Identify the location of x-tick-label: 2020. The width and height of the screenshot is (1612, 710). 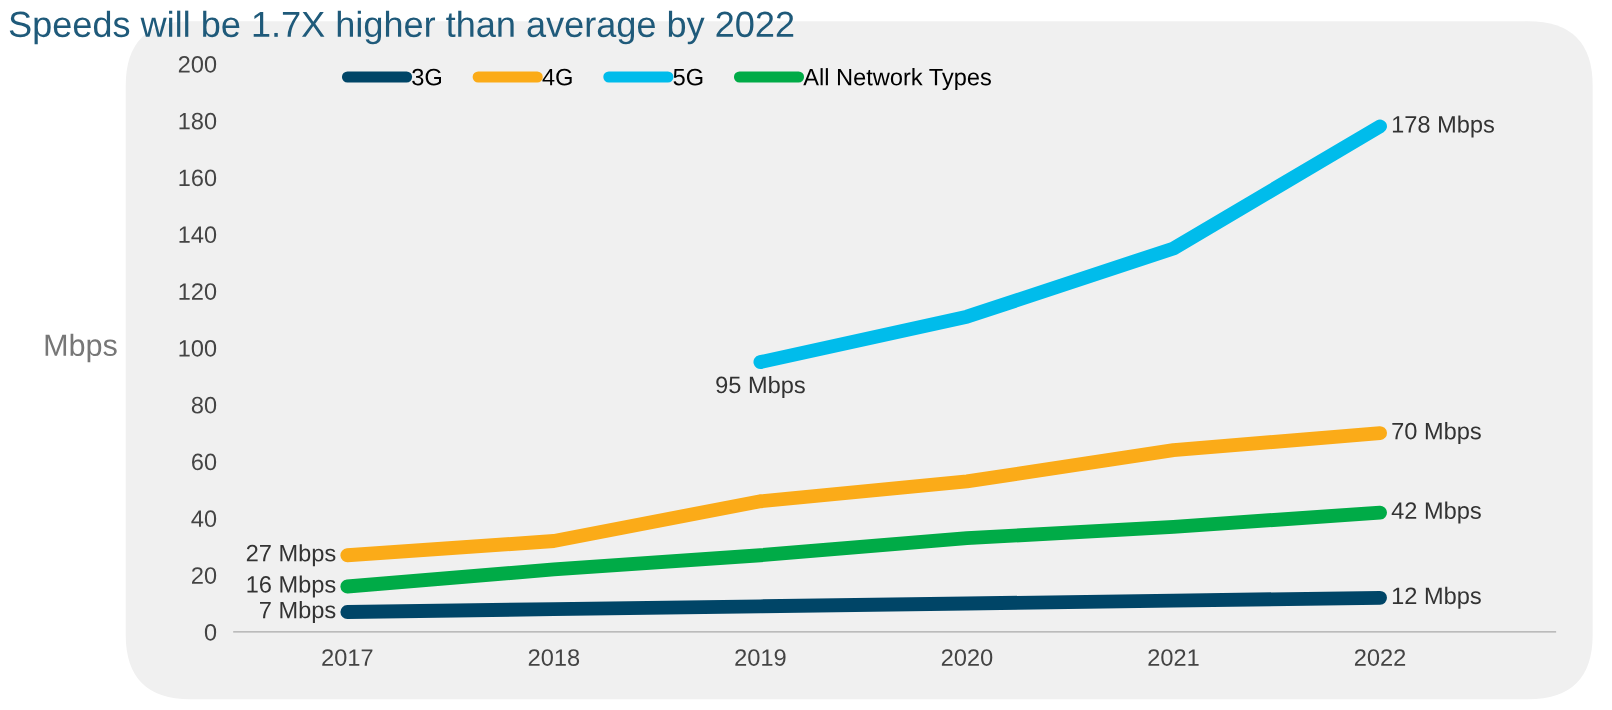
(967, 657).